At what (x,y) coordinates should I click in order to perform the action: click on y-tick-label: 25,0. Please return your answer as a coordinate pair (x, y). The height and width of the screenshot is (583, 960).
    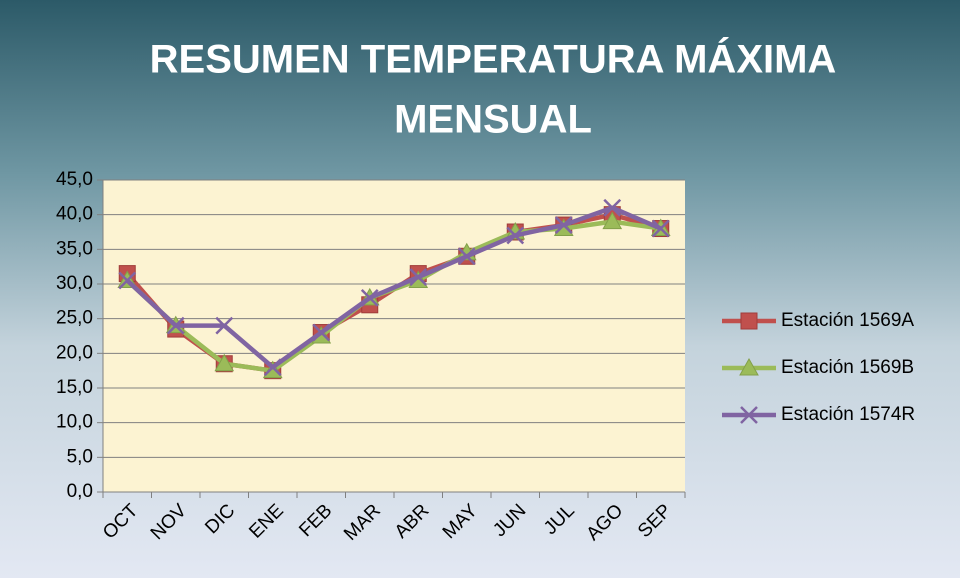
    Looking at the image, I should click on (74, 318).